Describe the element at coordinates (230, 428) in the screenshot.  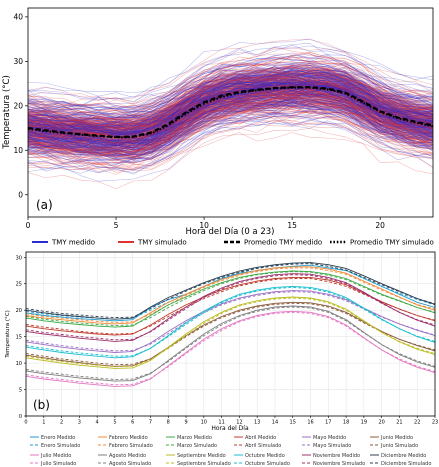
I see `panel-b-xlabel: Hora del Día` at that location.